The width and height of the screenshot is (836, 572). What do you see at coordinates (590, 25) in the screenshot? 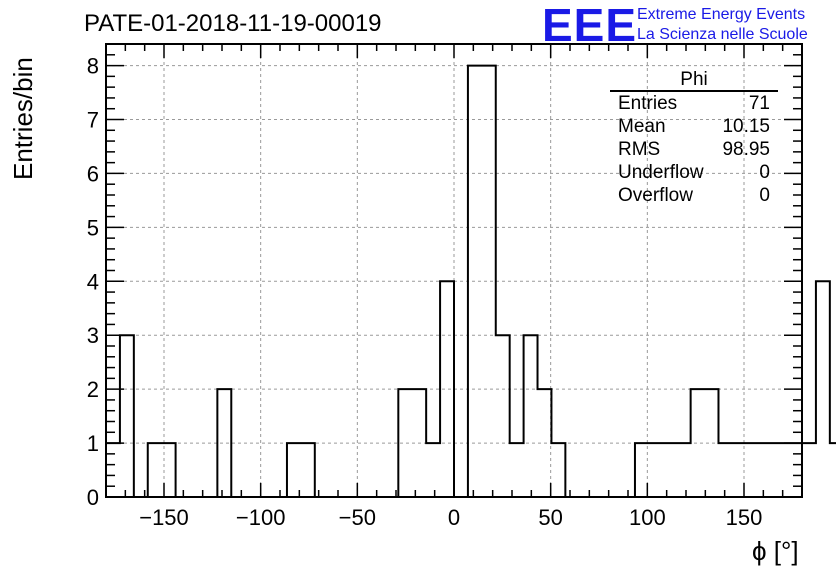
I see `eee-logo: EEE` at bounding box center [590, 25].